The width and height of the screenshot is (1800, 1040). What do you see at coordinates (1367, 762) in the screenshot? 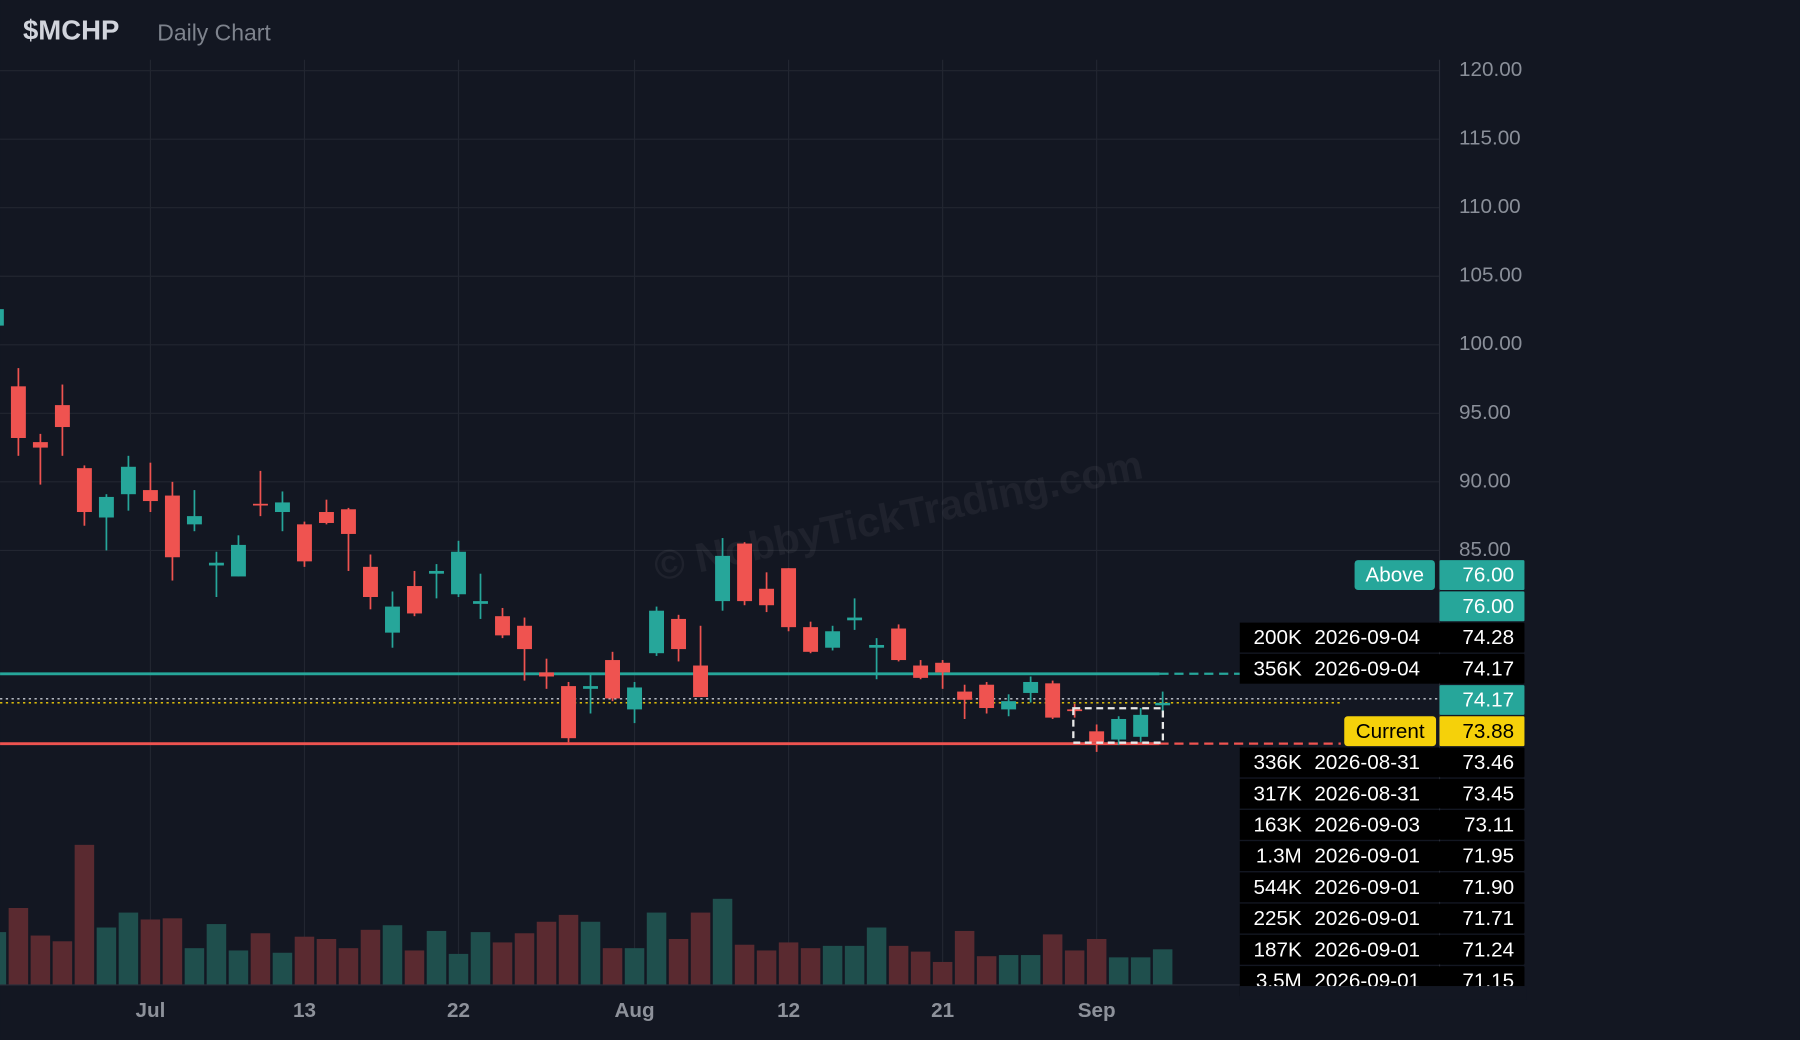
I see `date-label: 2026-08-31` at bounding box center [1367, 762].